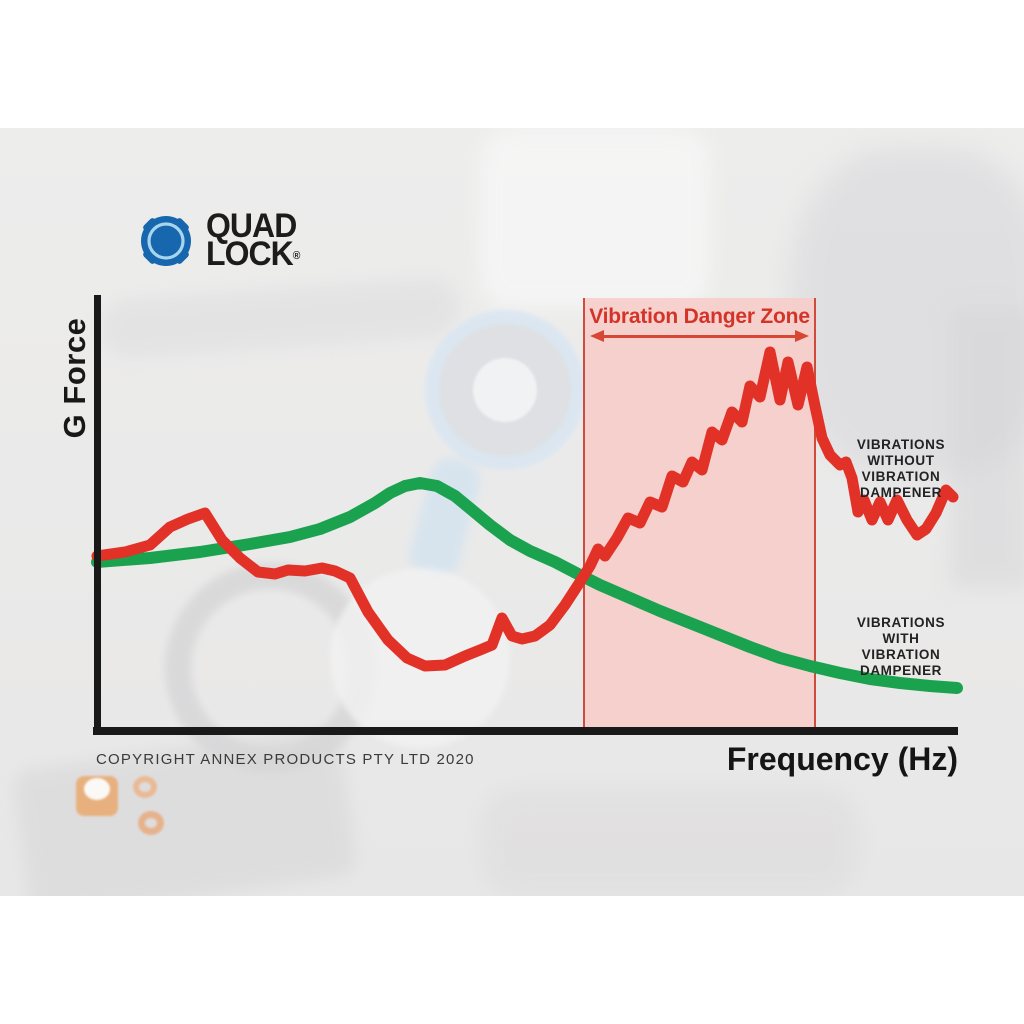  Describe the element at coordinates (296, 256) in the screenshot. I see `registered-mark: ®` at that location.